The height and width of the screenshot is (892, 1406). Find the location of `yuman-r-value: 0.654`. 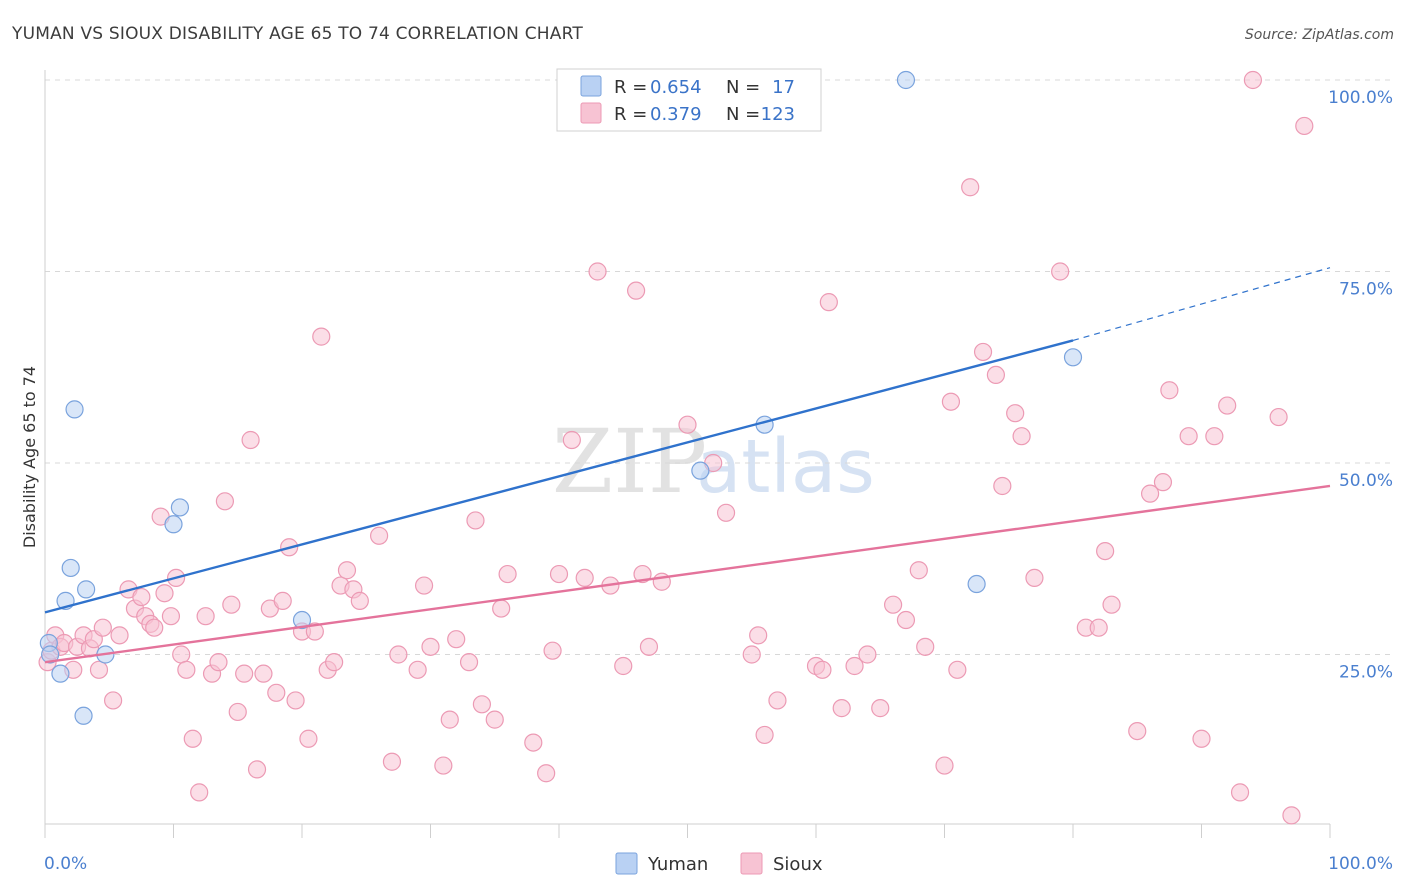

yuman-r-value: 0.654 is located at coordinates (676, 87).